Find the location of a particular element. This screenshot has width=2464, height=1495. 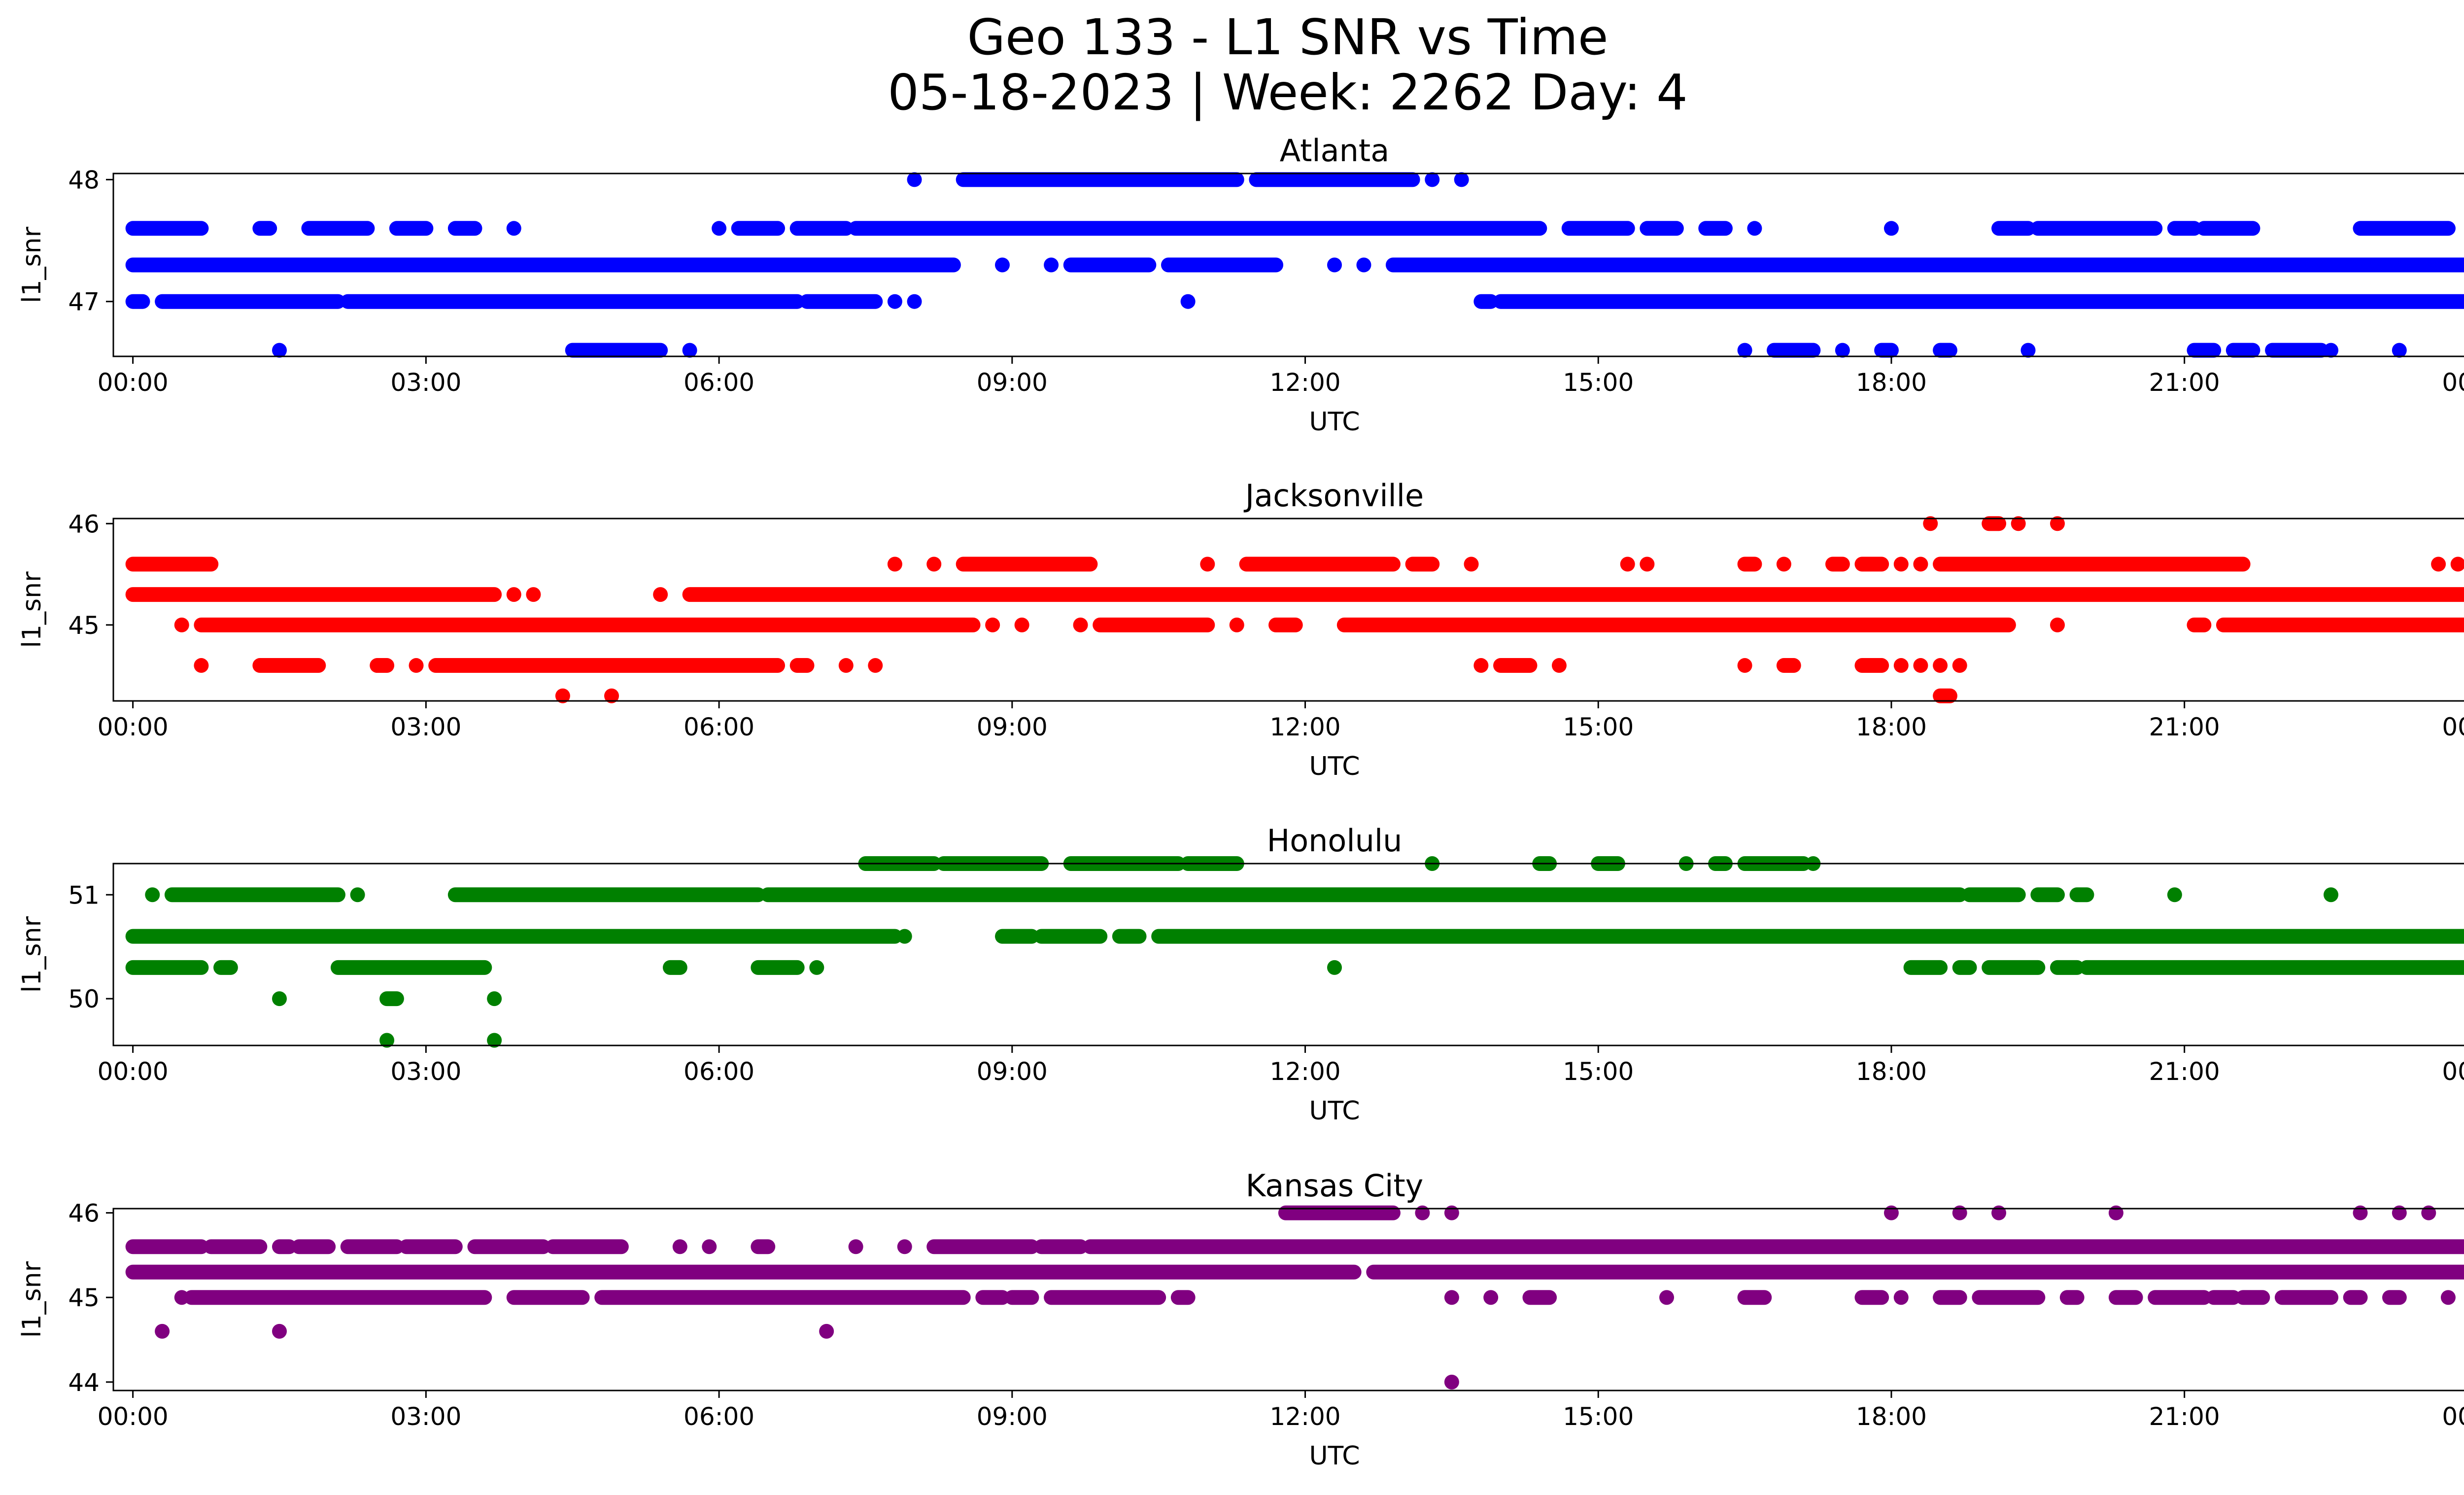

kansas-city-xtick-label: 21:00 is located at coordinates (2184, 1416).